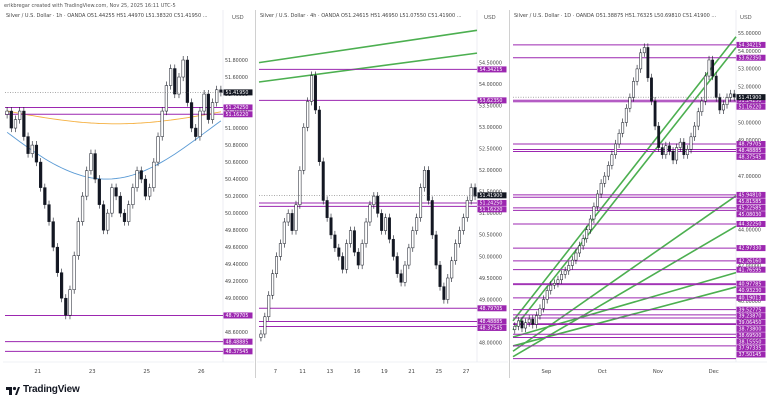 This screenshot has height=401, width=768. I want to click on level-price-label: 40.19013, so click(750, 298).